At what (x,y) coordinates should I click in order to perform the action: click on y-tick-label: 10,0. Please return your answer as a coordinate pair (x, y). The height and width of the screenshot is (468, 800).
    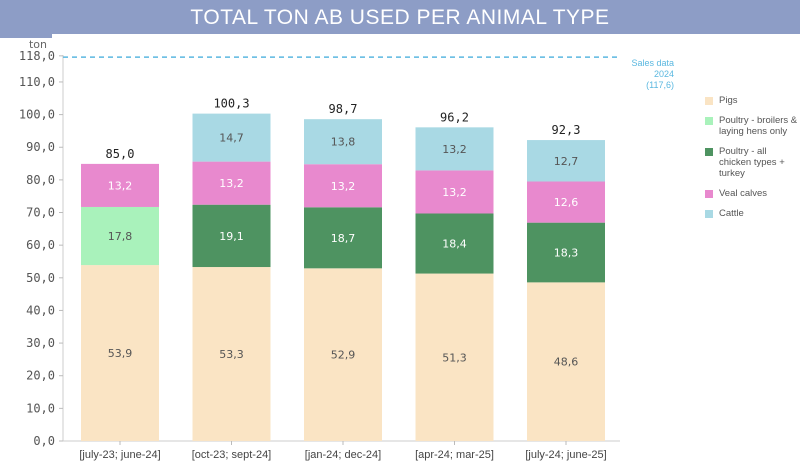
    Looking at the image, I should click on (40, 408).